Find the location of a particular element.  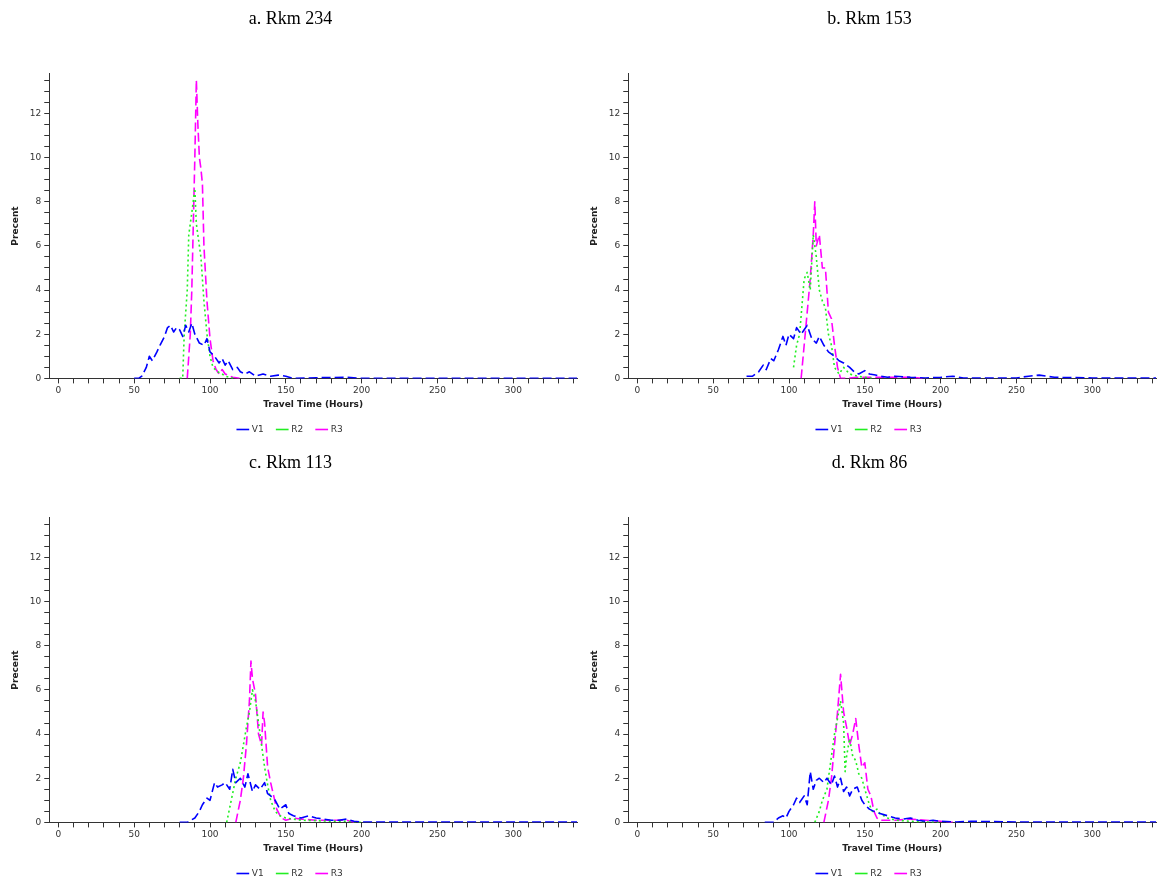

chart-title: d. Rkm 86 is located at coordinates (869, 461).